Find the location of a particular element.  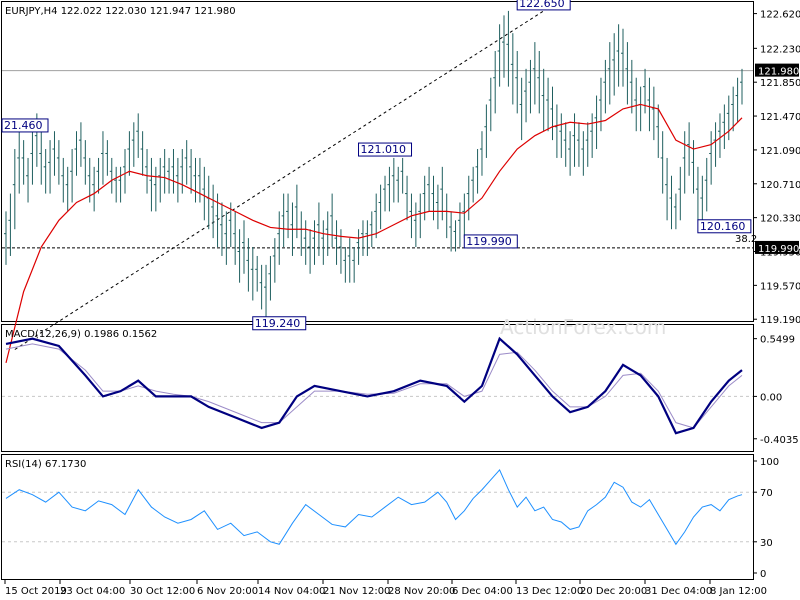

macd-header: MACD(12,26,9) 0.1986 0.1562 is located at coordinates (81, 334).